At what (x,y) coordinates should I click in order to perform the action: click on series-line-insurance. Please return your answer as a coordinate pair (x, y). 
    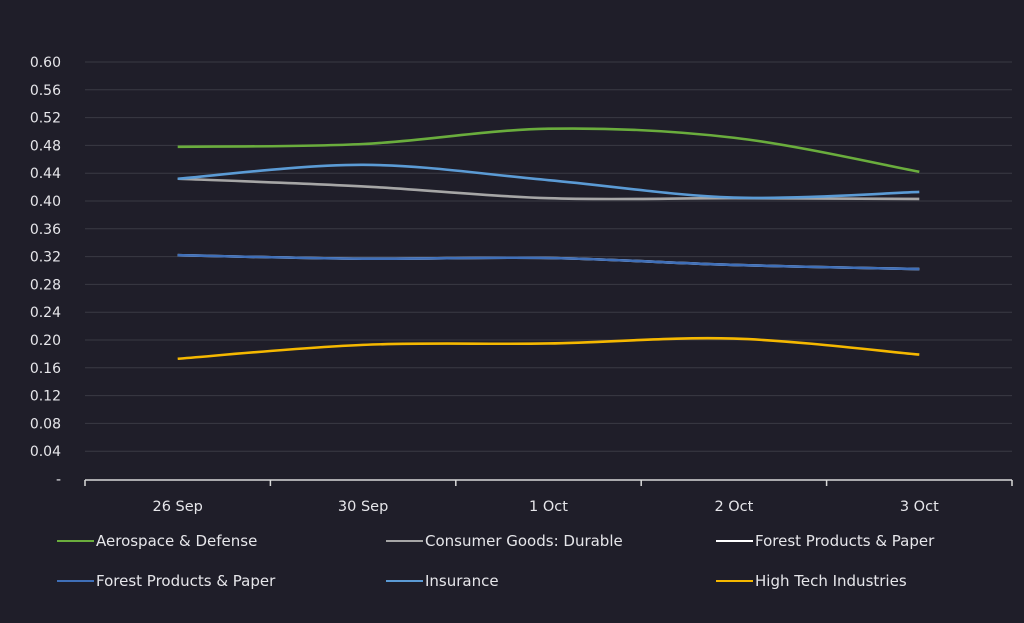
    Looking at the image, I should click on (548, 181).